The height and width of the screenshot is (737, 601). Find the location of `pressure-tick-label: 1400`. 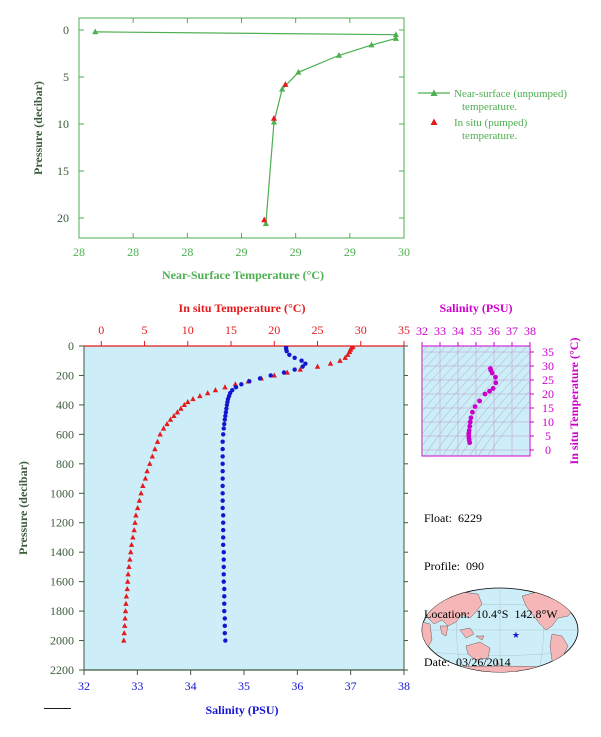

pressure-tick-label: 1400 is located at coordinates (62, 552).